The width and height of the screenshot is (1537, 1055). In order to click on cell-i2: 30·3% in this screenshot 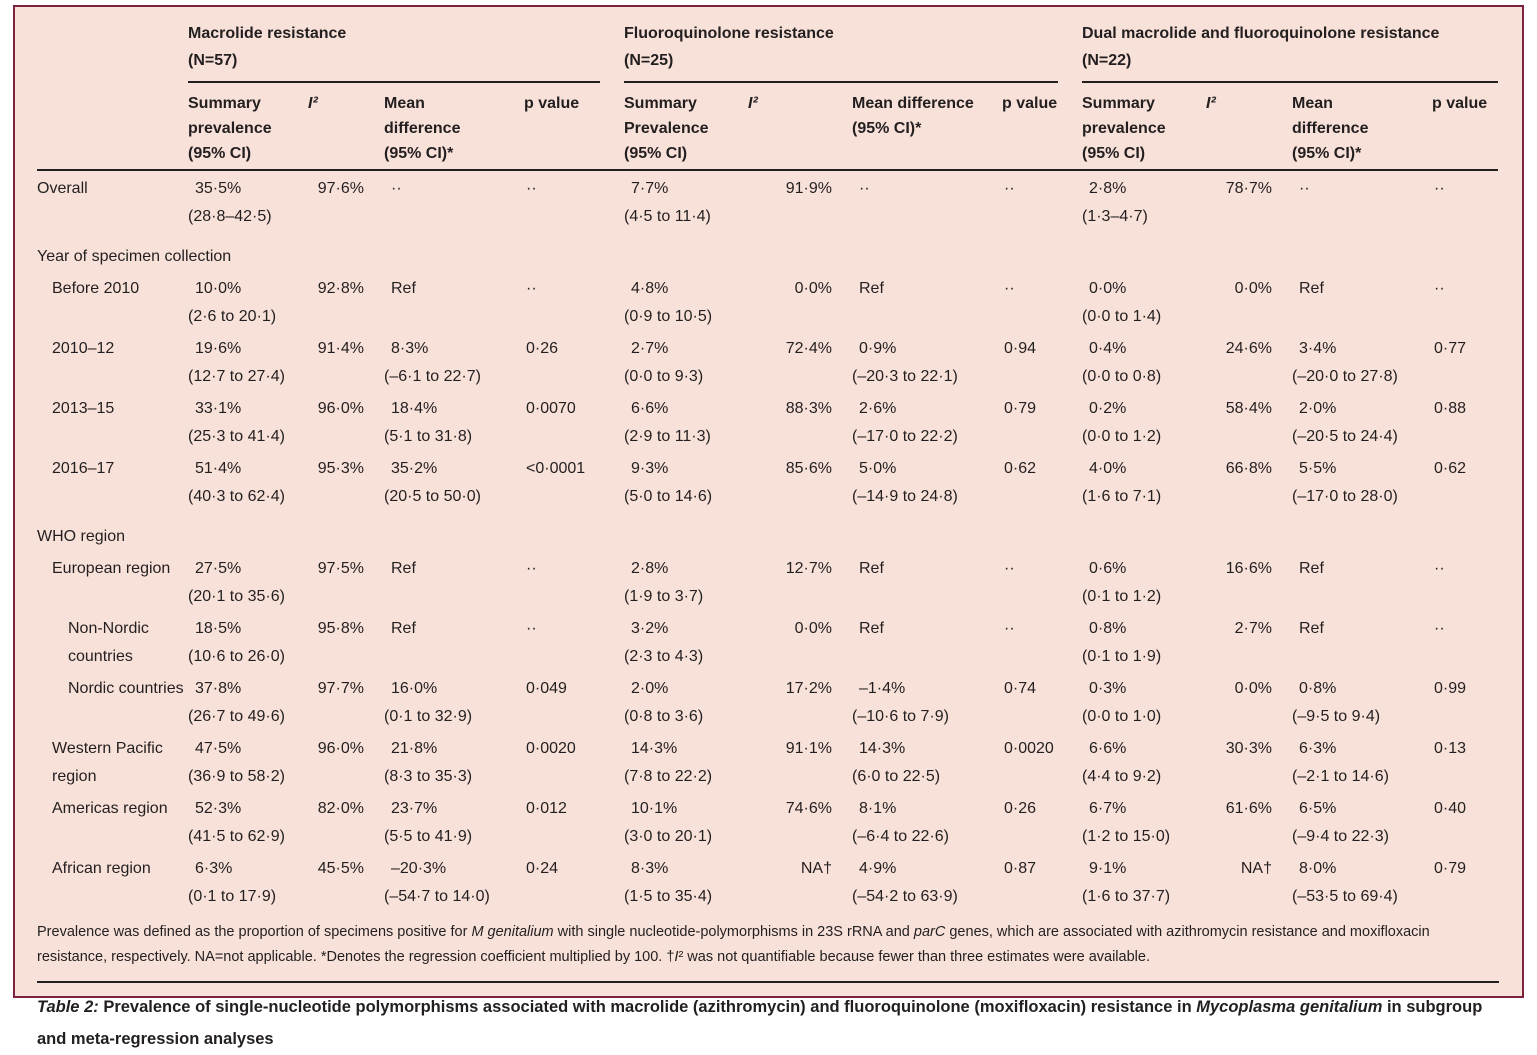, I will do `click(1248, 748)`.